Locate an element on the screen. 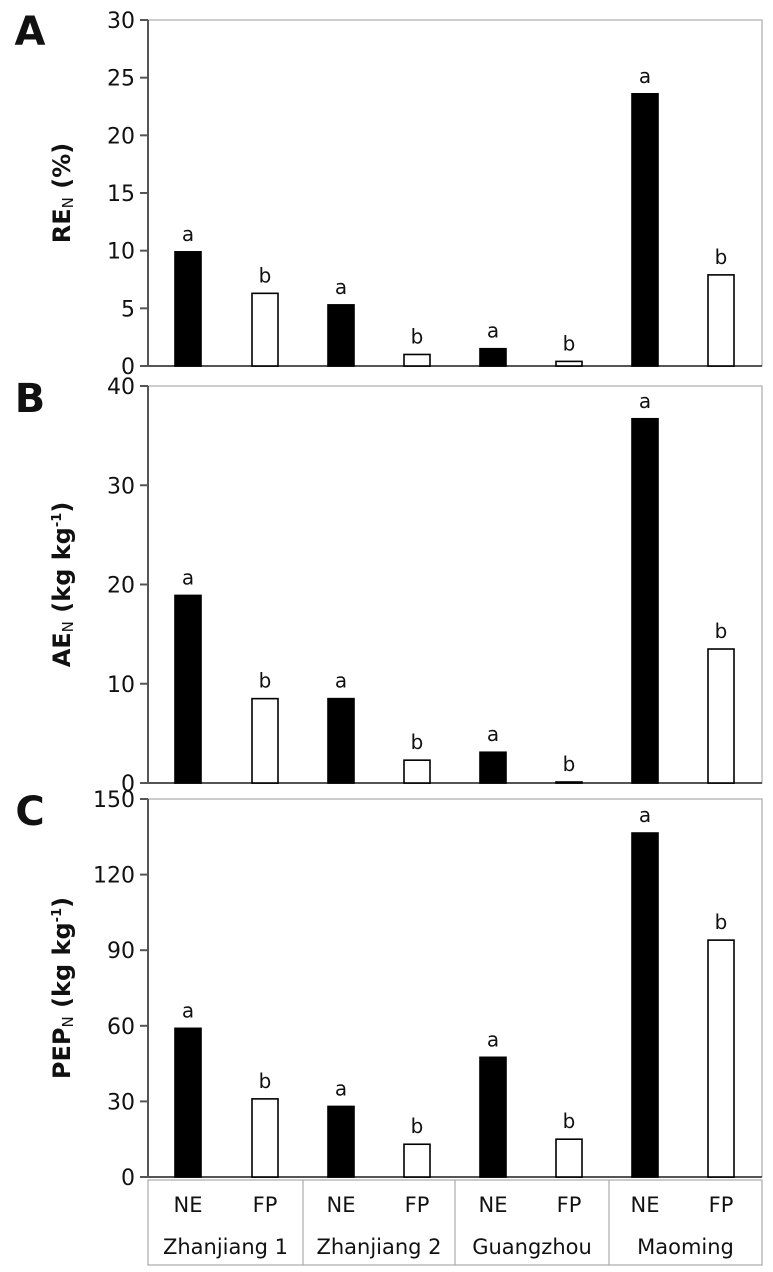  y-axis-label: PEPN (kg kg-1) is located at coordinates (62, 988).